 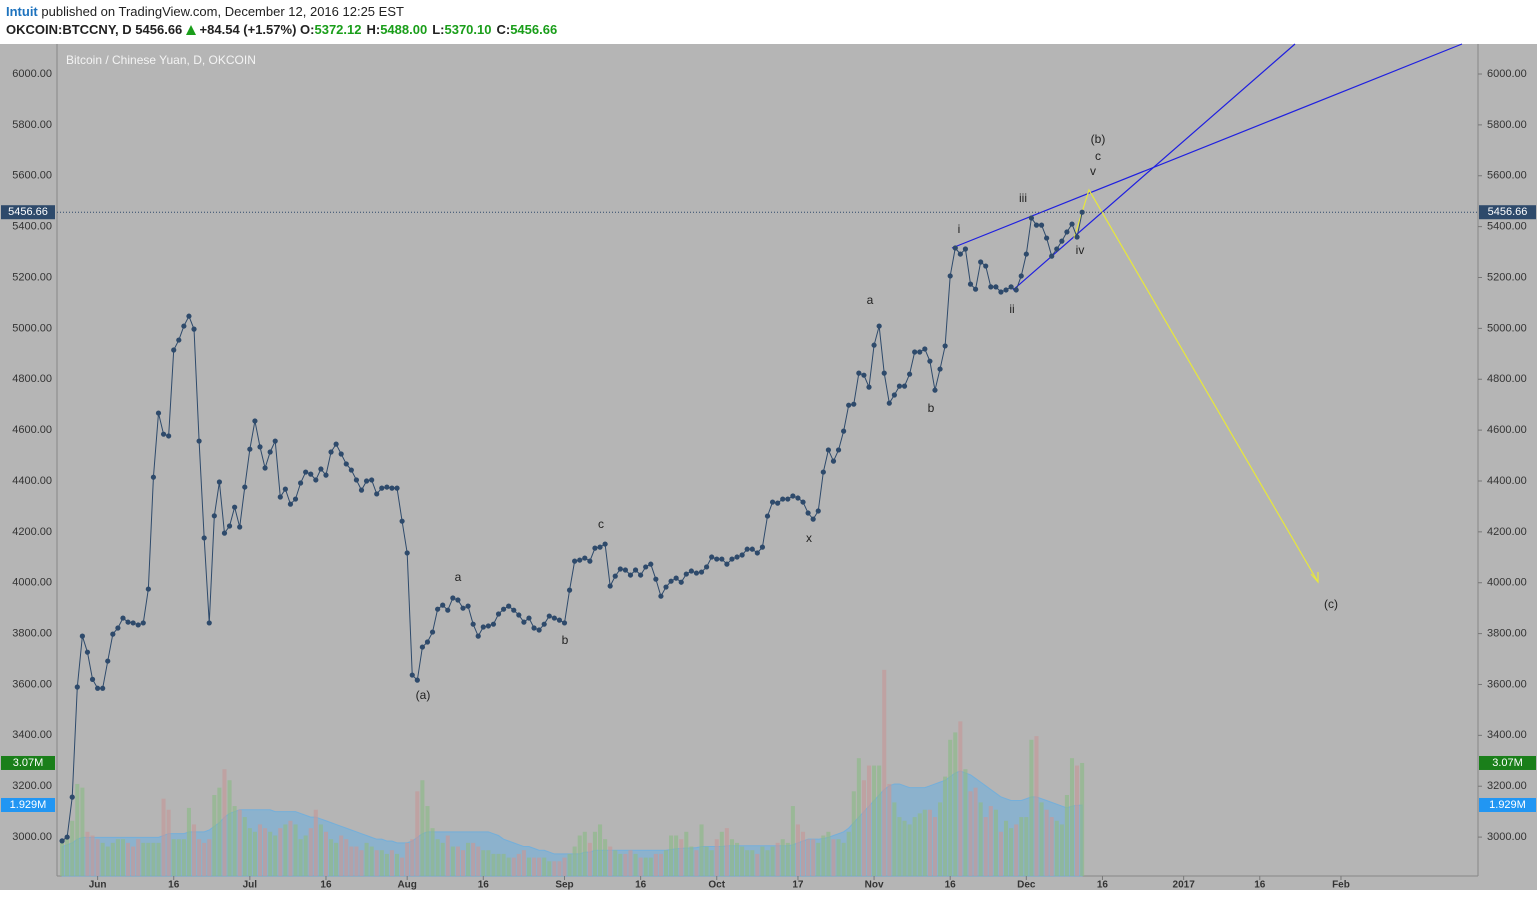 What do you see at coordinates (22, 11) in the screenshot?
I see `author: Intuit` at bounding box center [22, 11].